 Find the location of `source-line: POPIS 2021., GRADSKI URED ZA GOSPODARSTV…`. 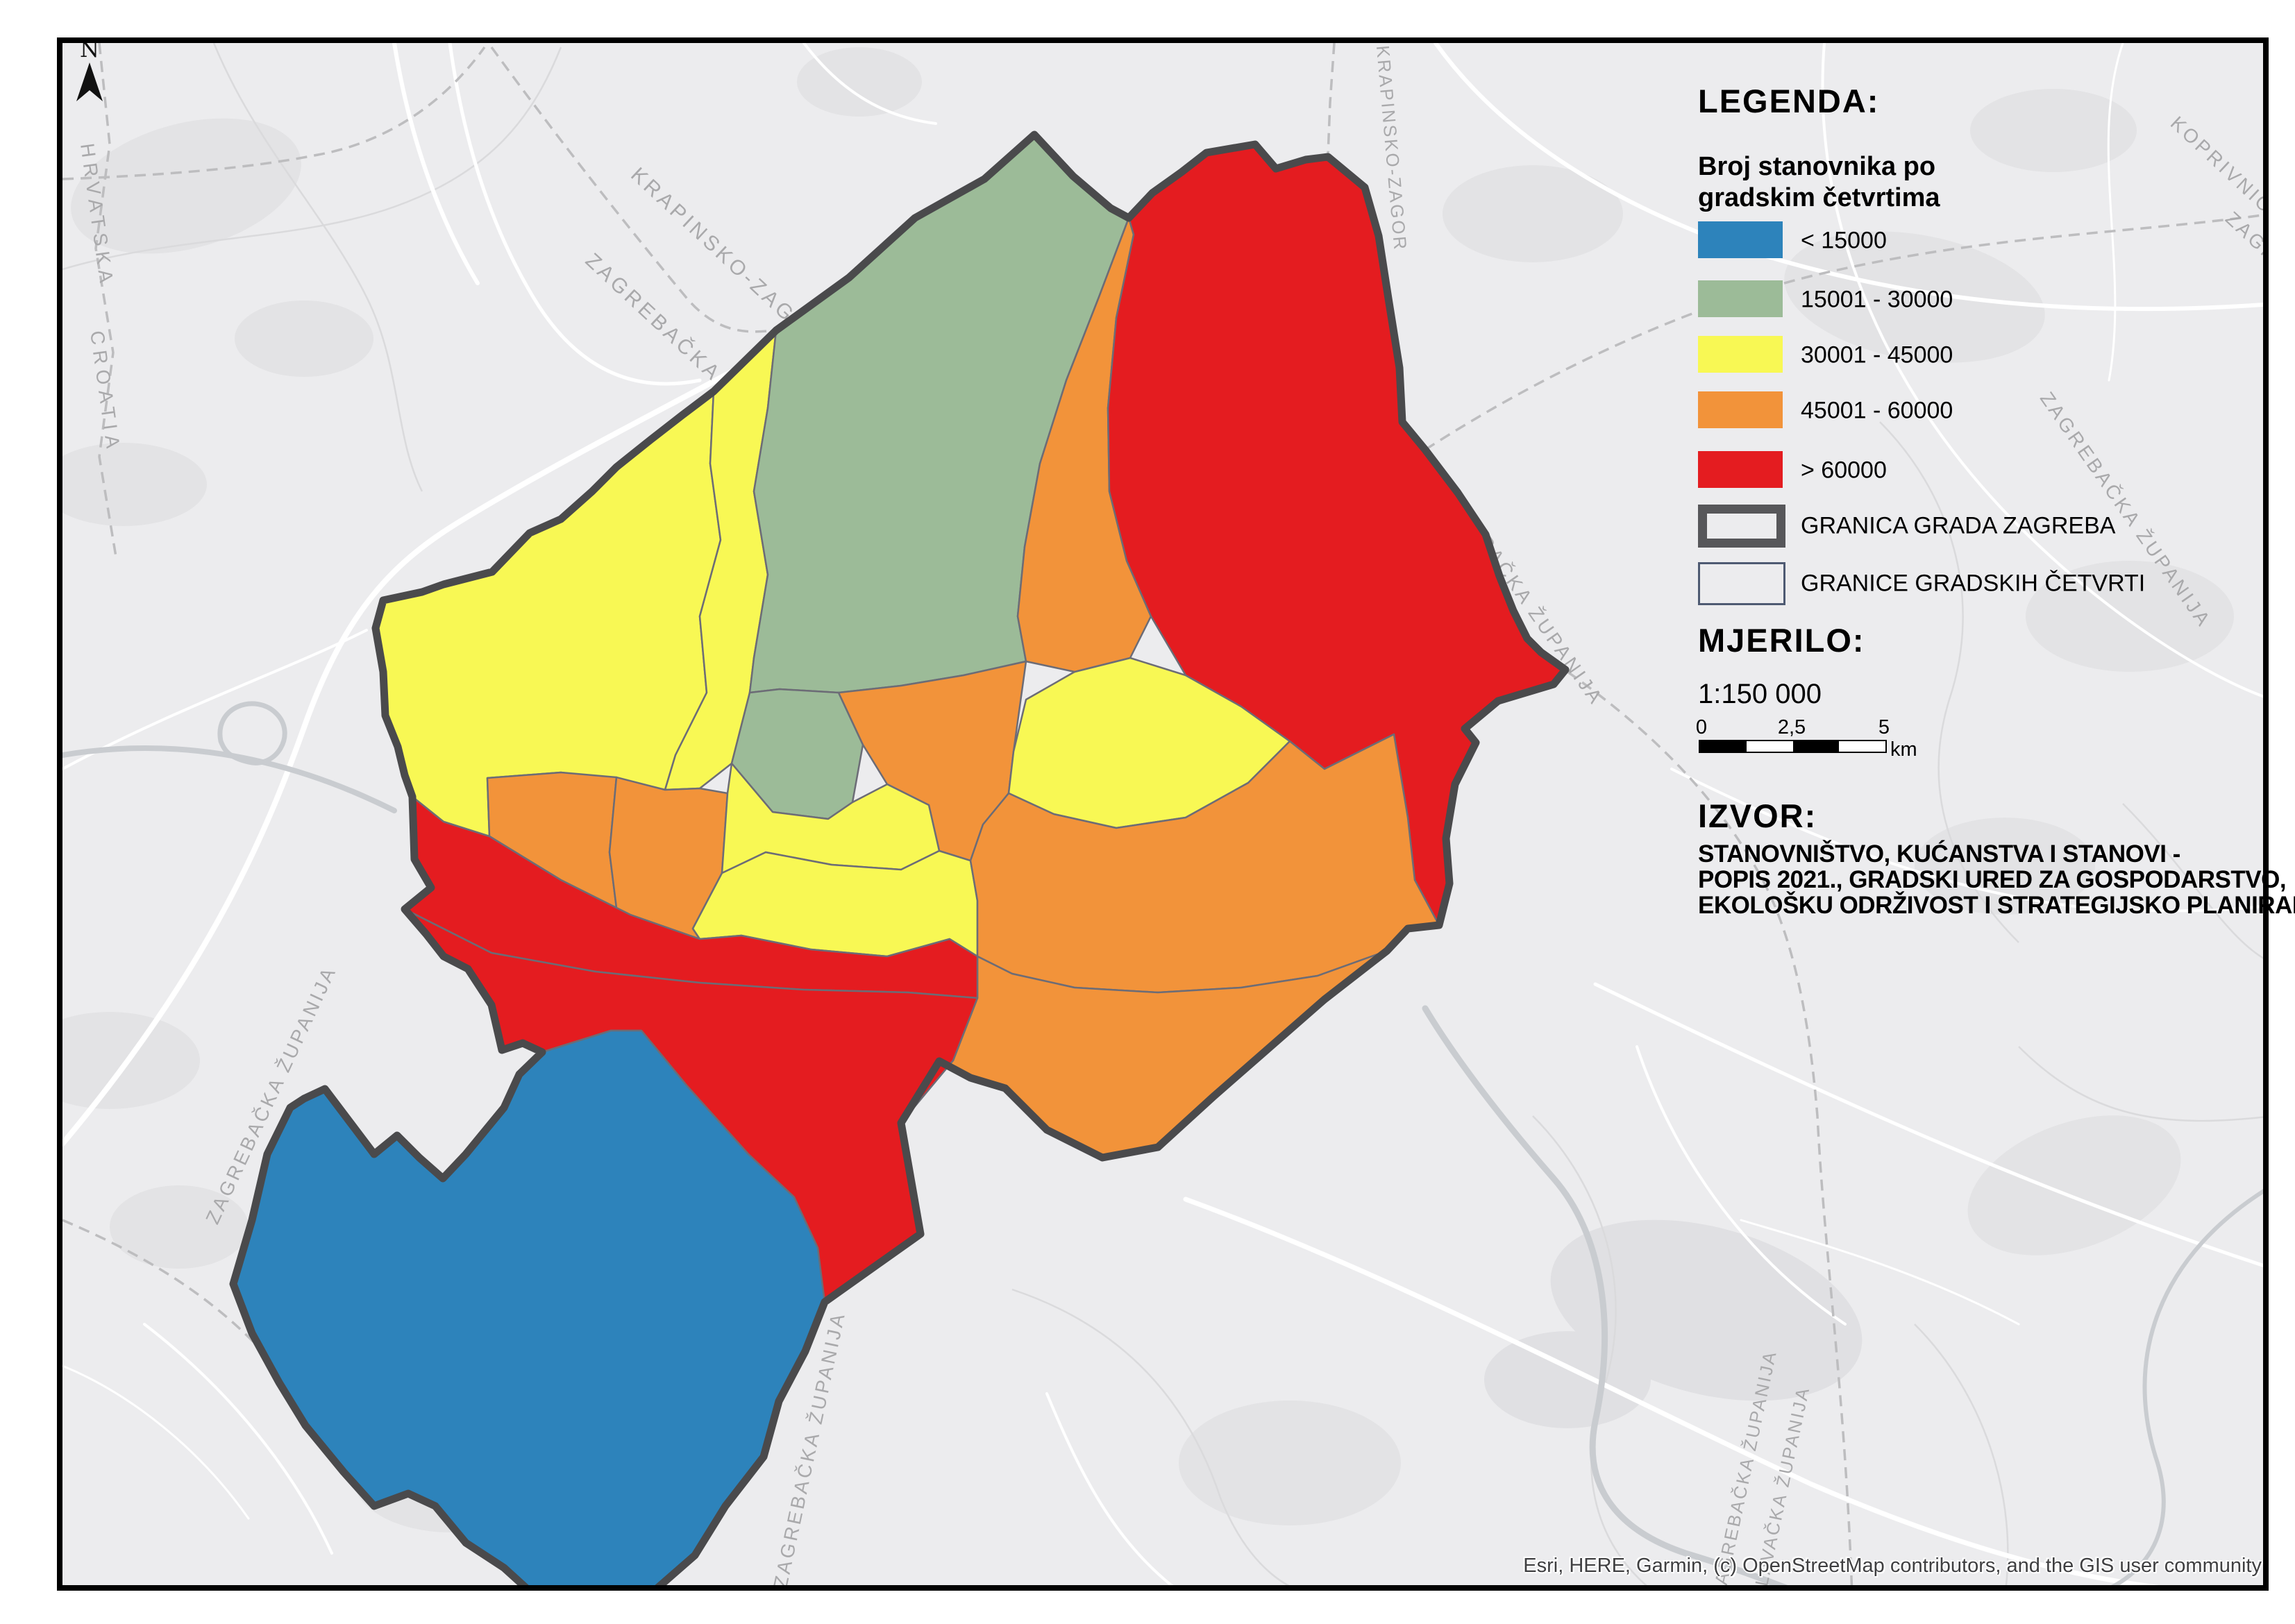

source-line: POPIS 2021., GRADSKI URED ZA GOSPODARSTV… is located at coordinates (1992, 879).